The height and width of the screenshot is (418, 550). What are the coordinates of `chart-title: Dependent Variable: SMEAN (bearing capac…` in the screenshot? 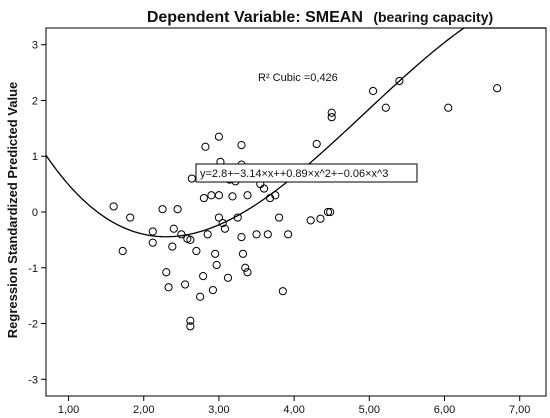 It's located at (320, 17).